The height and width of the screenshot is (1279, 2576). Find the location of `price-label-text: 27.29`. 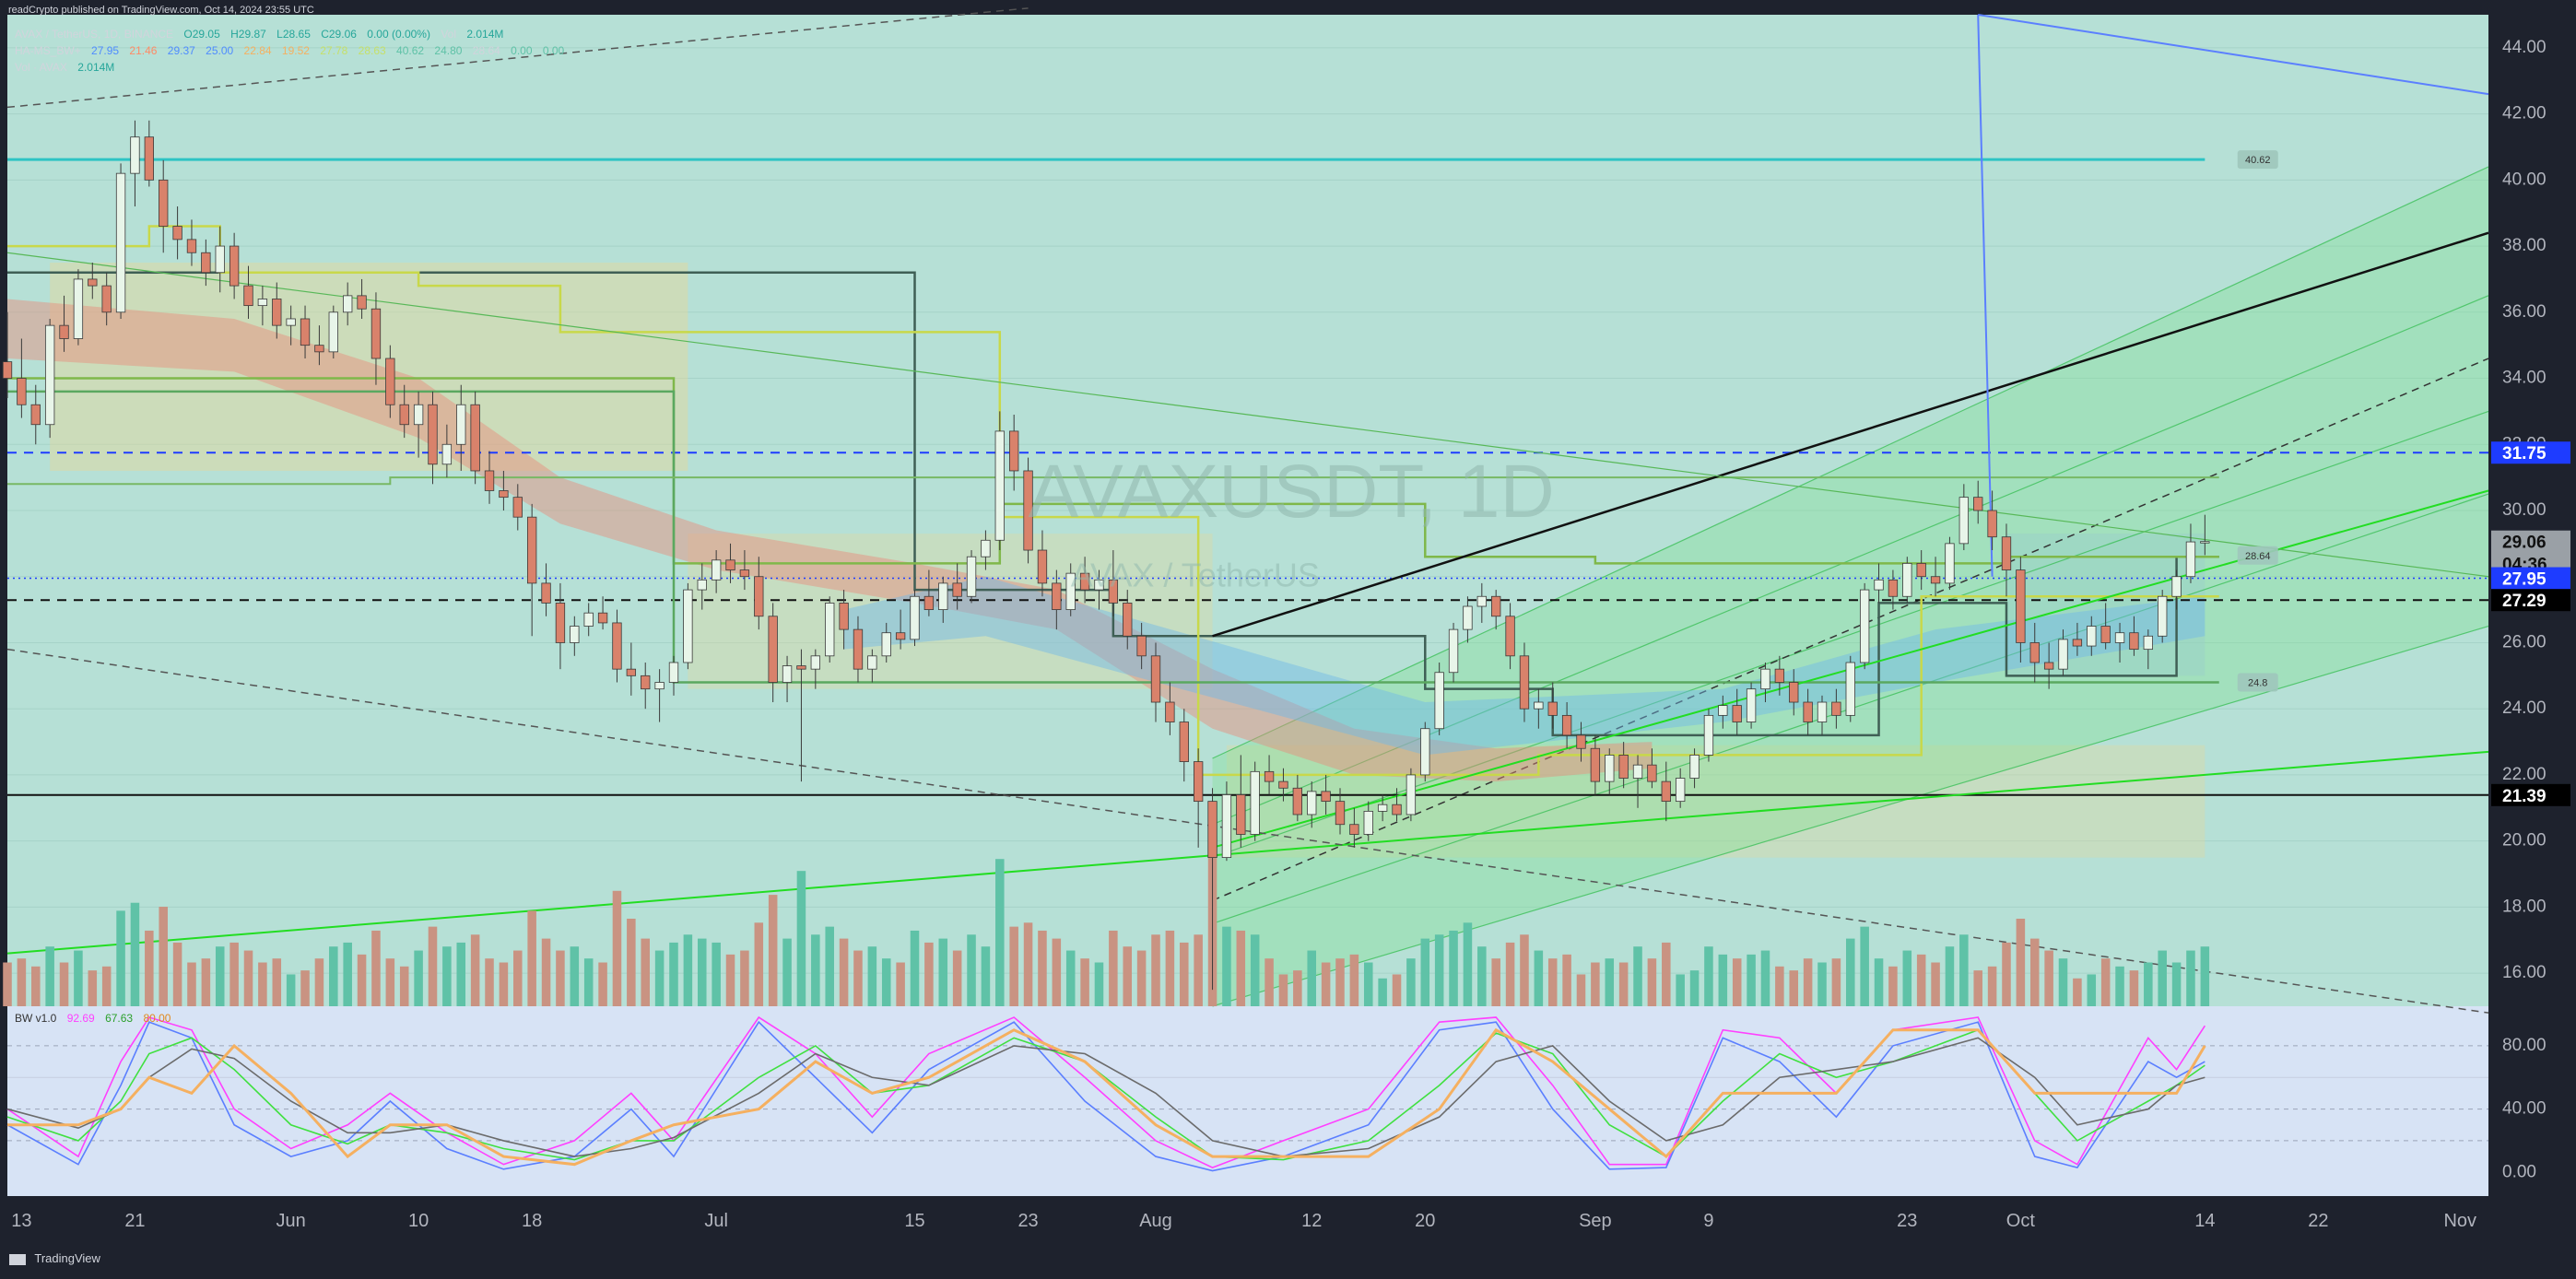

price-label-text: 27.29 is located at coordinates (2524, 601).